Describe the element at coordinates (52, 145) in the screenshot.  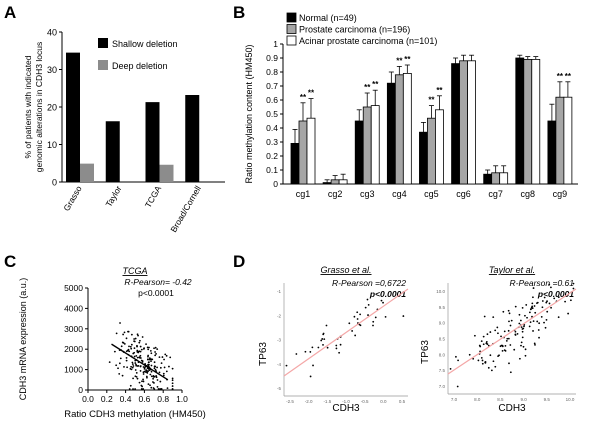
I see `a-y-tick-label: 10` at that location.